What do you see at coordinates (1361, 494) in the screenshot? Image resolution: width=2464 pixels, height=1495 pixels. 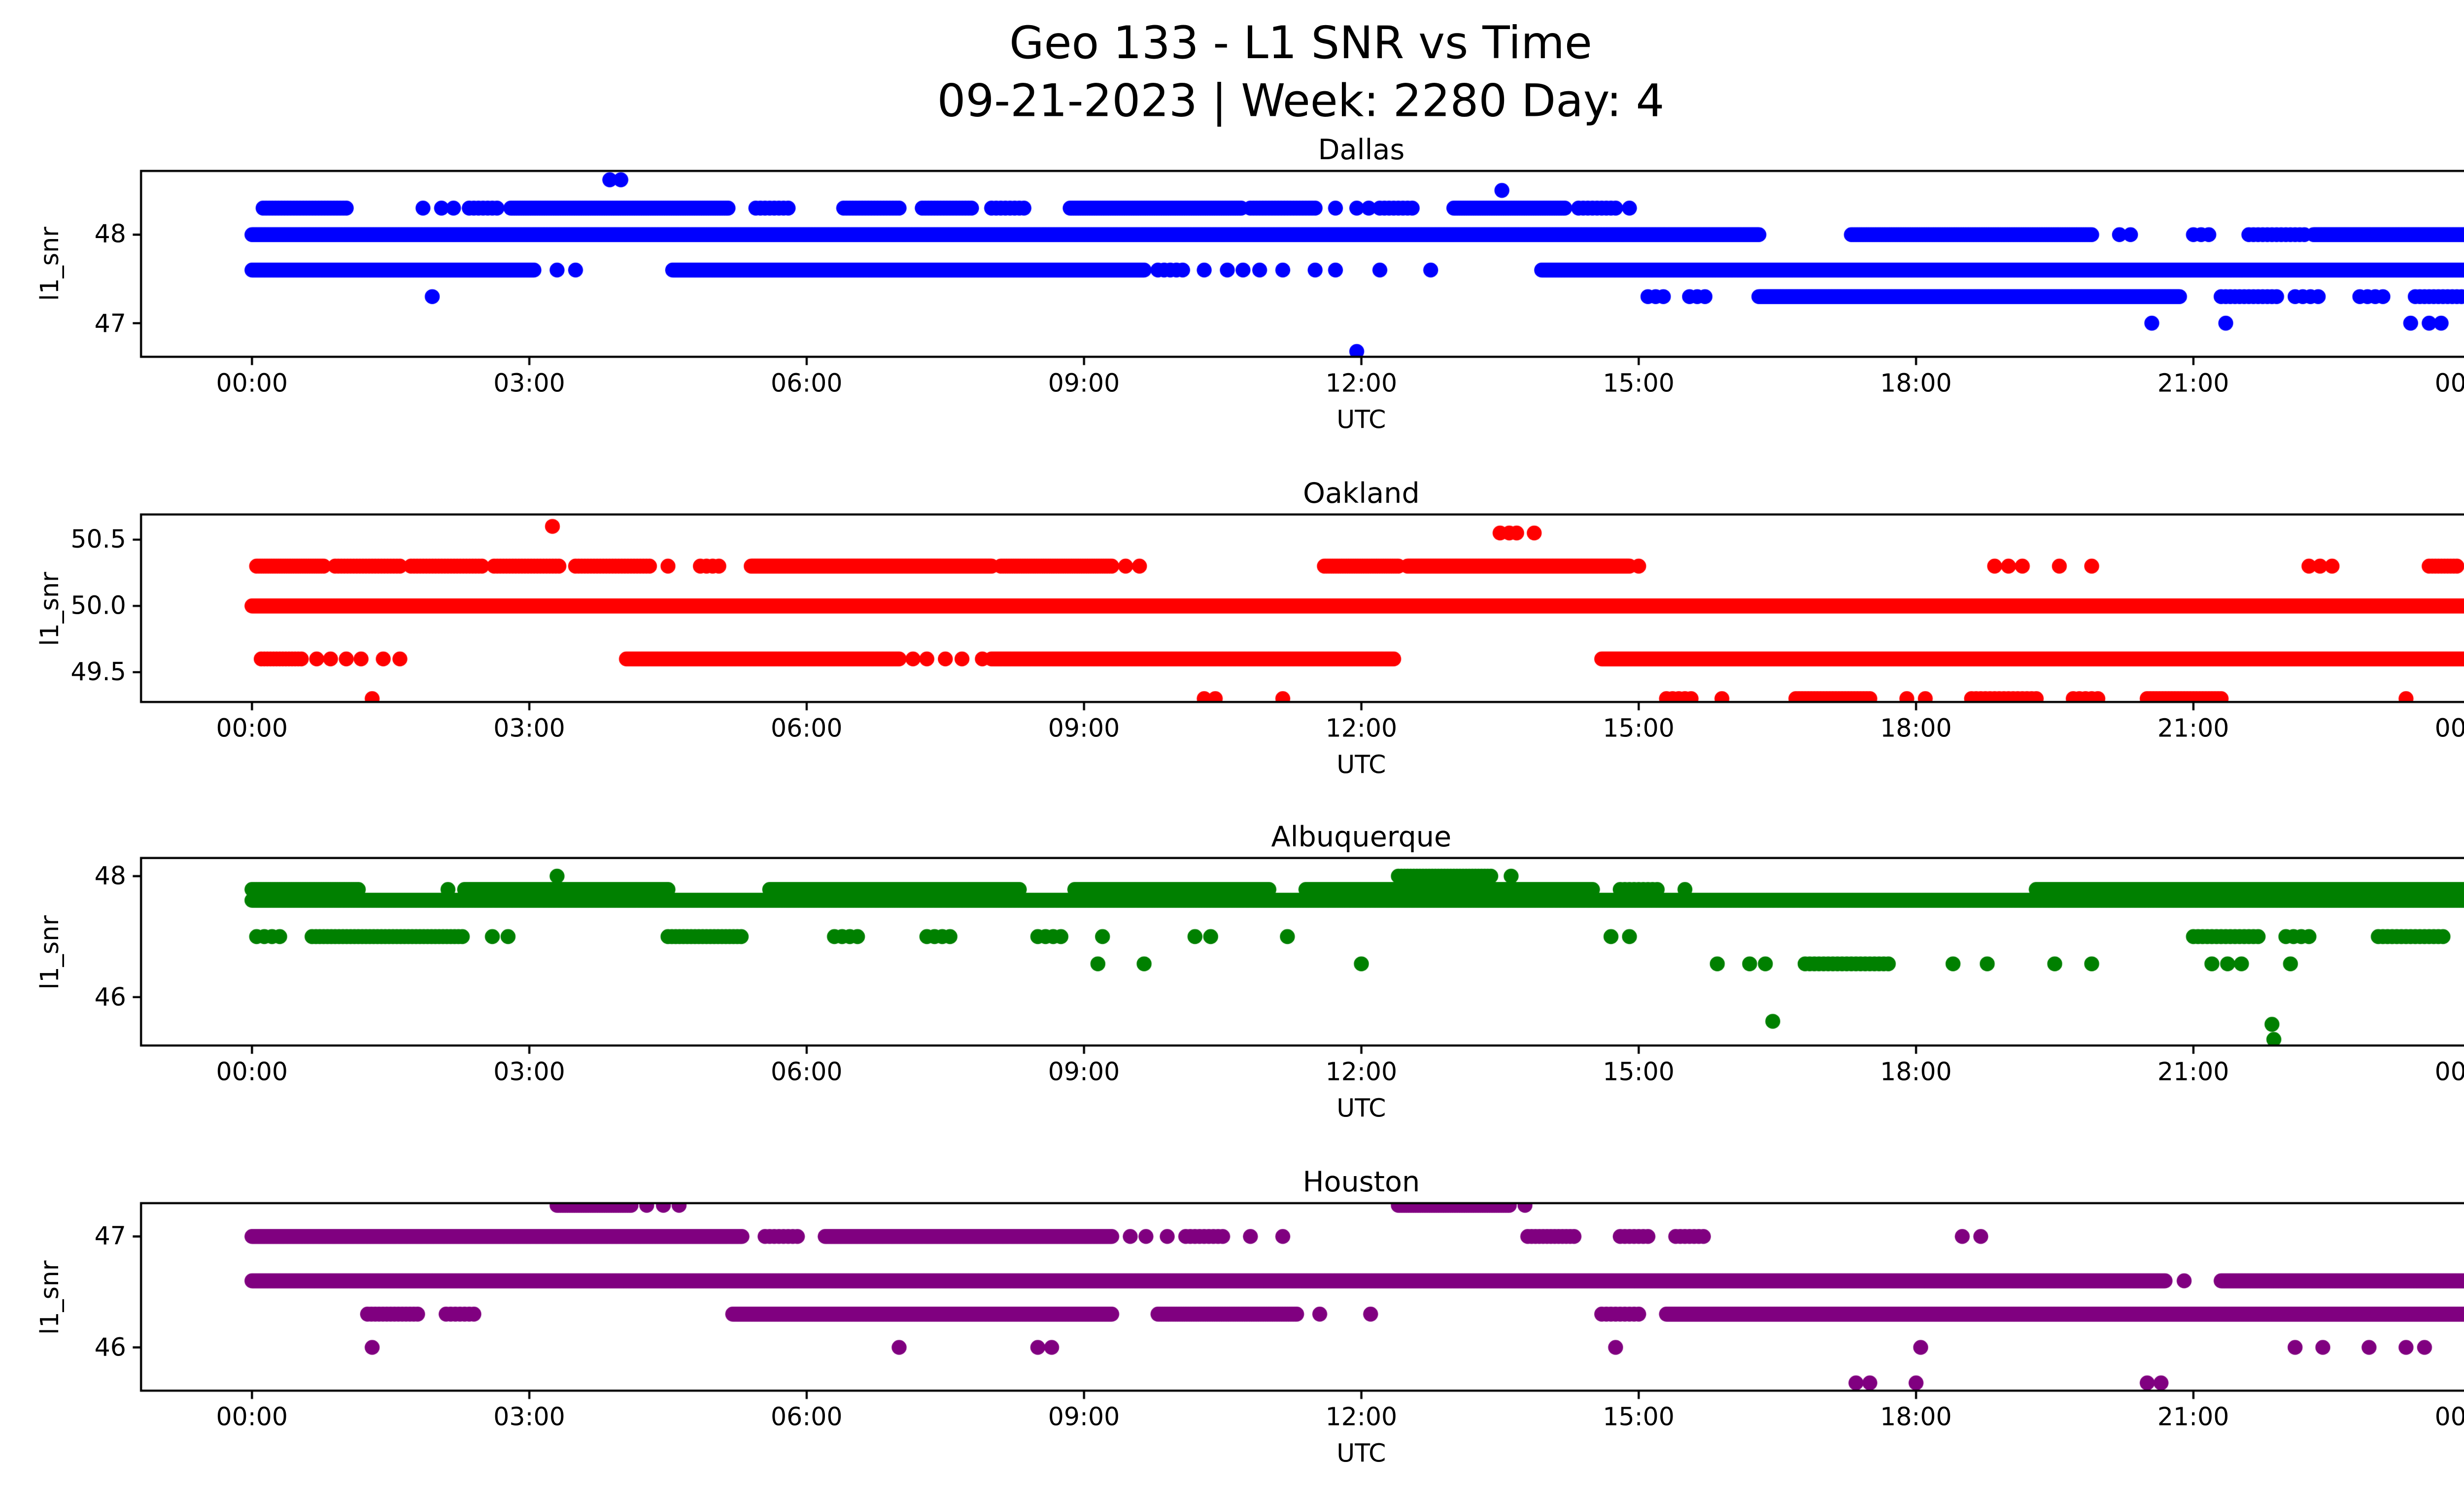 I see `subplot-title-oakland: Oakland` at bounding box center [1361, 494].